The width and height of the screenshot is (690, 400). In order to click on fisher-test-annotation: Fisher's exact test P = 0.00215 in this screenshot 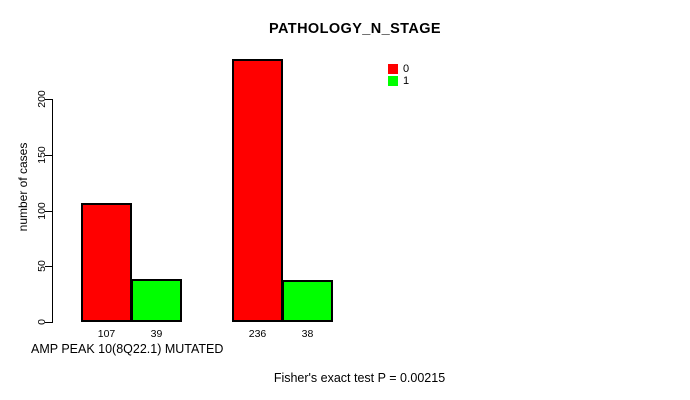, I will do `click(359, 378)`.